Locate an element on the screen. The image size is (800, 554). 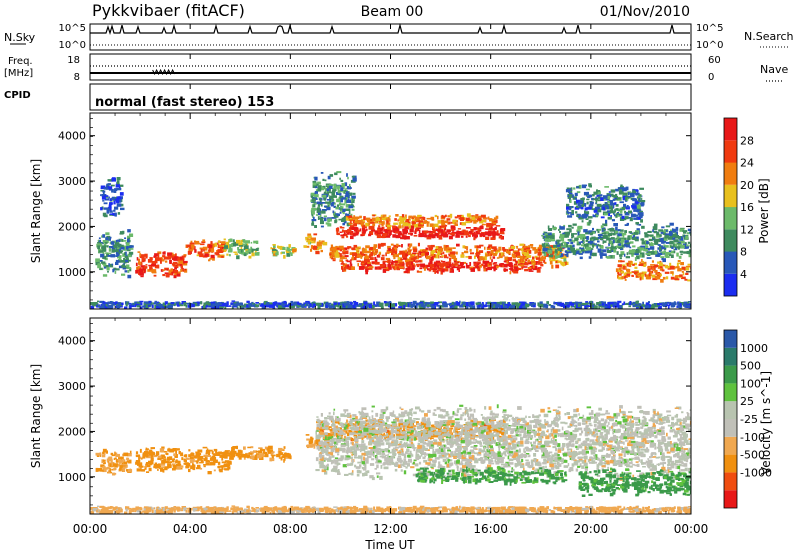
nsky-tick-hi: 10^5 is located at coordinates (72, 28).